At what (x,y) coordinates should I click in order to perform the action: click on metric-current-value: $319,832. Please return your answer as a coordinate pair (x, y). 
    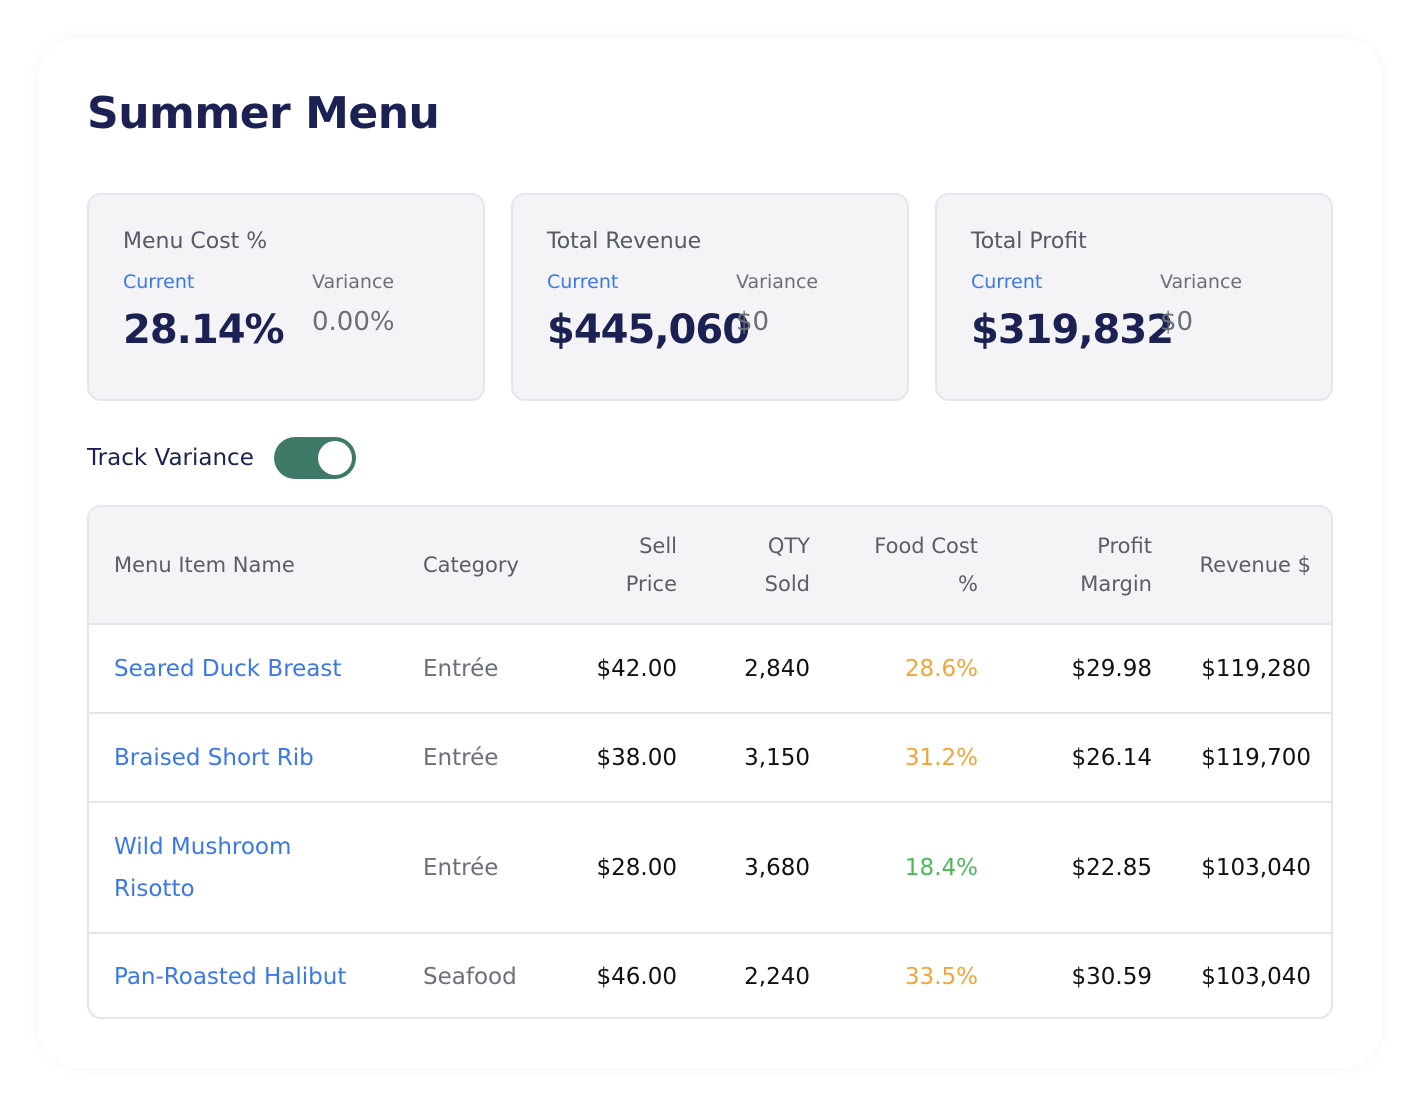
    Looking at the image, I should click on (1072, 330).